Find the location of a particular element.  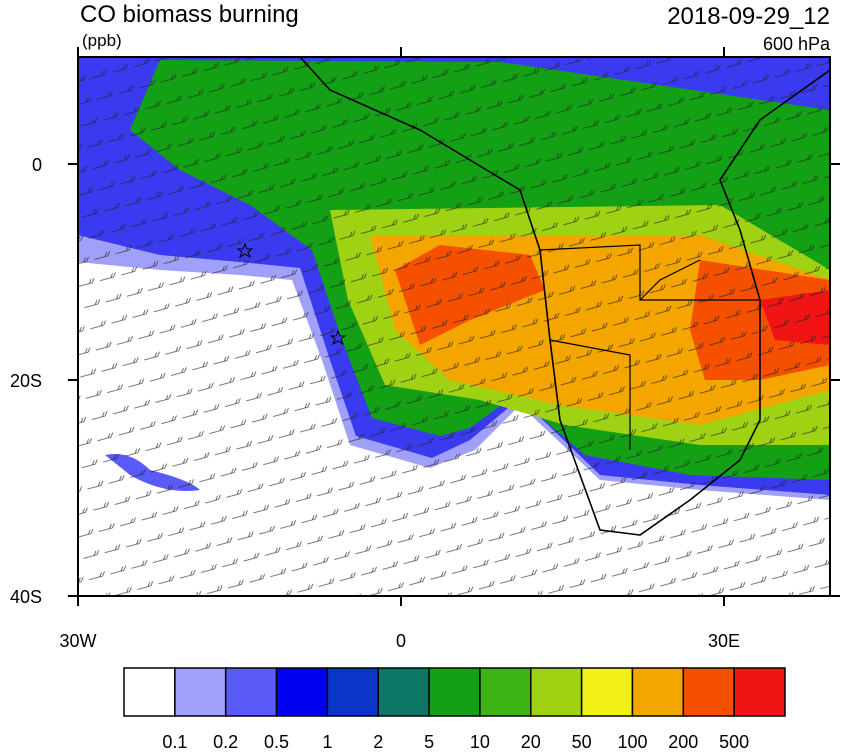

x-tick-label: 30W is located at coordinates (77, 641).